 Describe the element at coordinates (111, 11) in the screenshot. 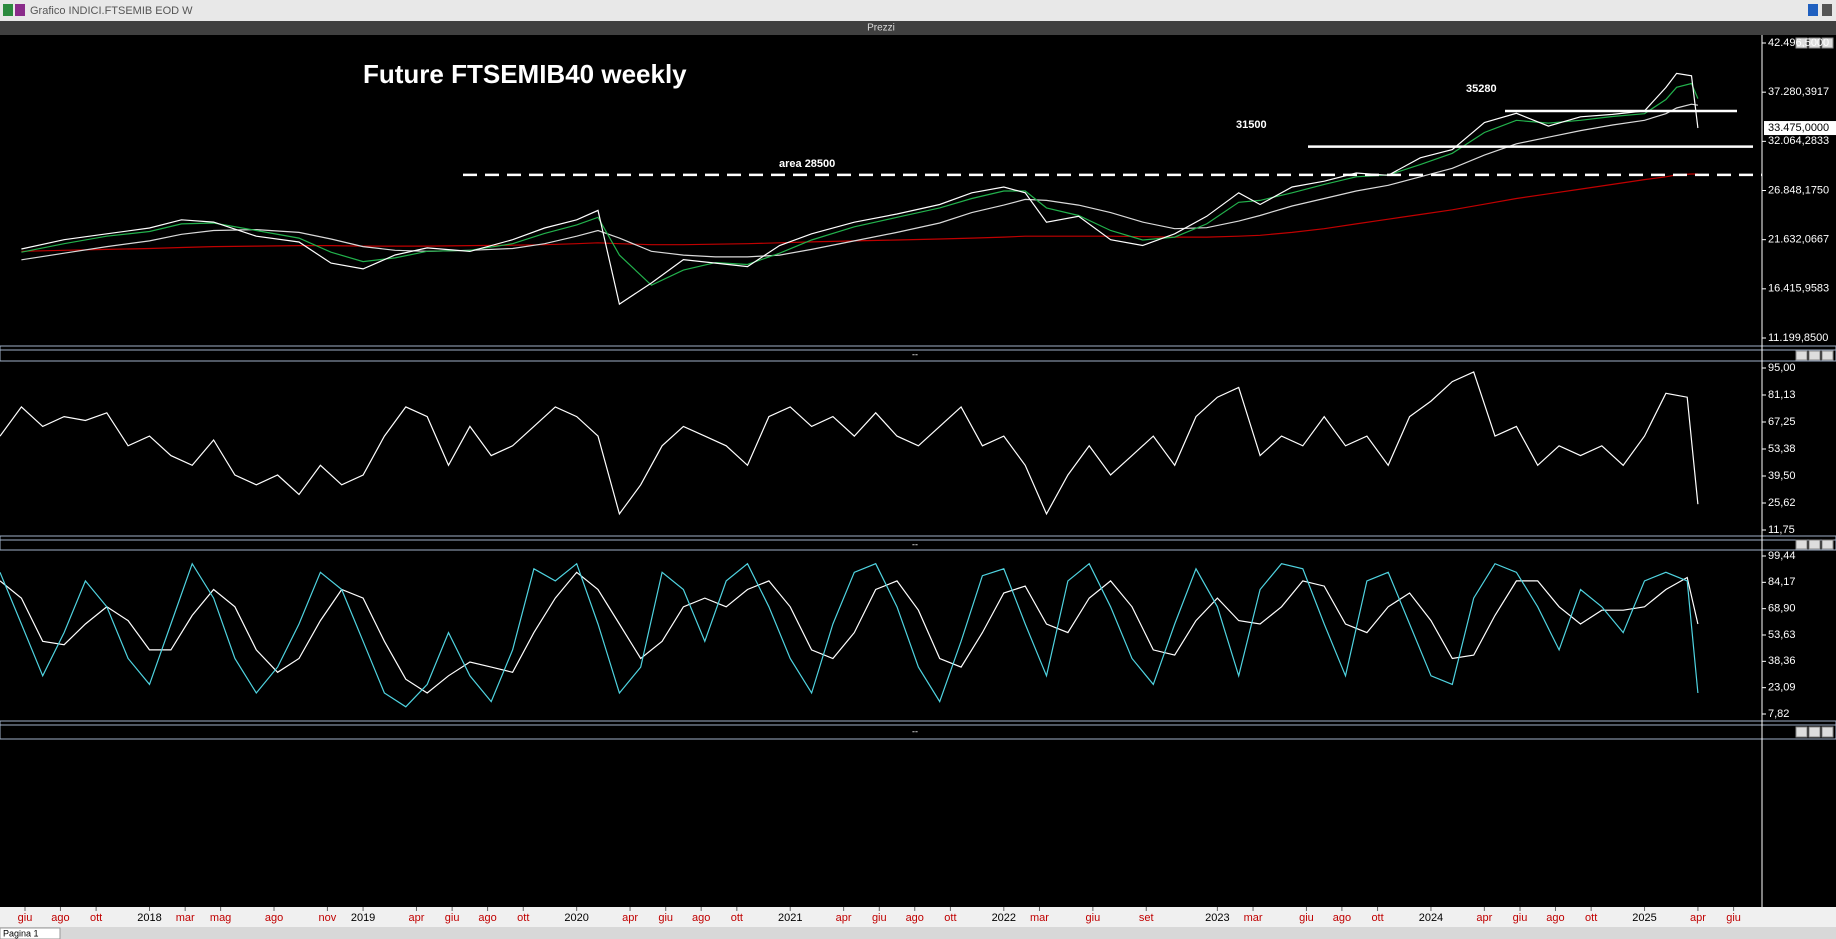

I see `window-title: Grafico INDICI.FTSEMIB EOD W` at that location.